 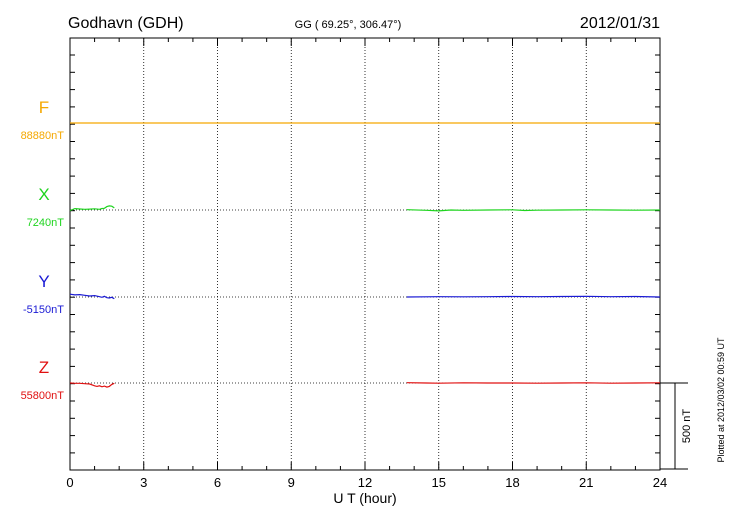 What do you see at coordinates (217, 482) in the screenshot?
I see `x-tick-label-6: 6` at bounding box center [217, 482].